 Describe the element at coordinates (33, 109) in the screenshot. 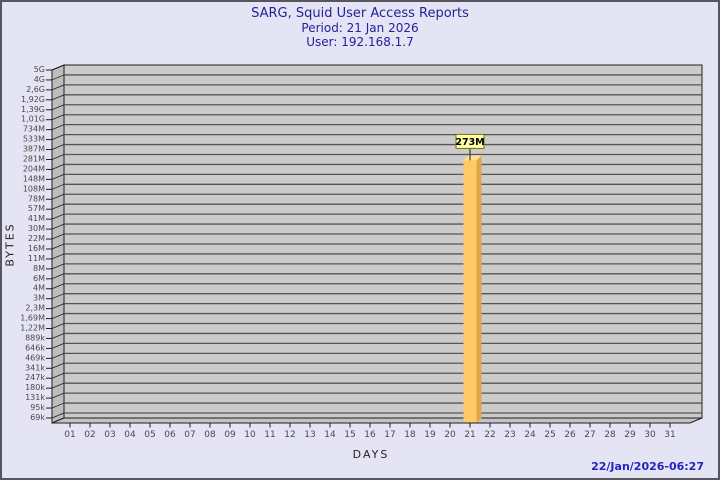

I see `y-tick-label: 1,39G` at that location.